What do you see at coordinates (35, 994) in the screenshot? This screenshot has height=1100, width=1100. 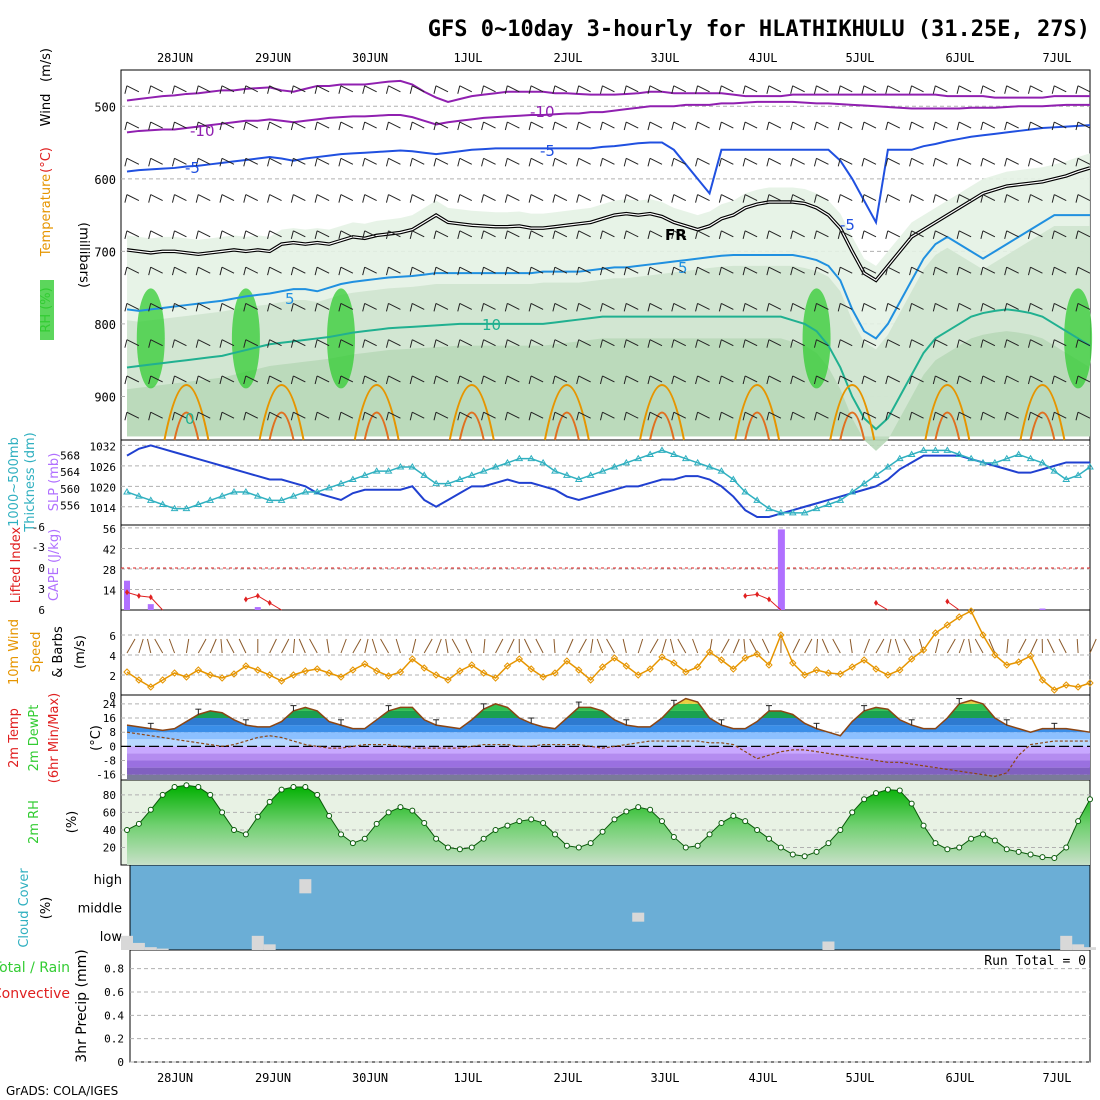 I see `panel-ylabel: Convective` at bounding box center [35, 994].